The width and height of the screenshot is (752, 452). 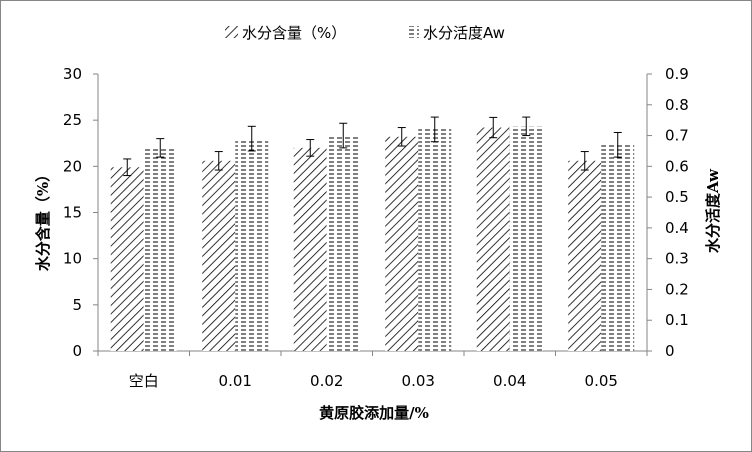 I want to click on right-y-ticks: 0 0.1 0.2 0.3 0.4 0.5 0.6 0.7 0.8 0.9, so click(x=668, y=212).